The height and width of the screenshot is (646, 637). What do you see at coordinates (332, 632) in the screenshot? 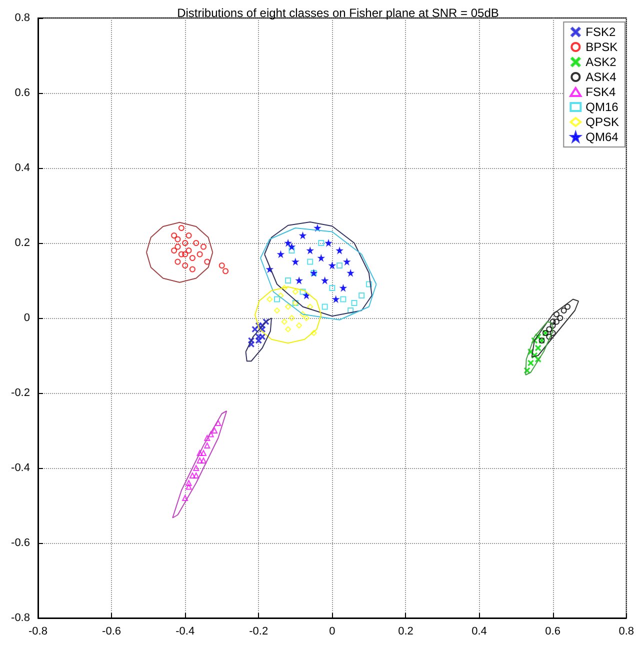
I see `x-tick-label: 0` at bounding box center [332, 632].